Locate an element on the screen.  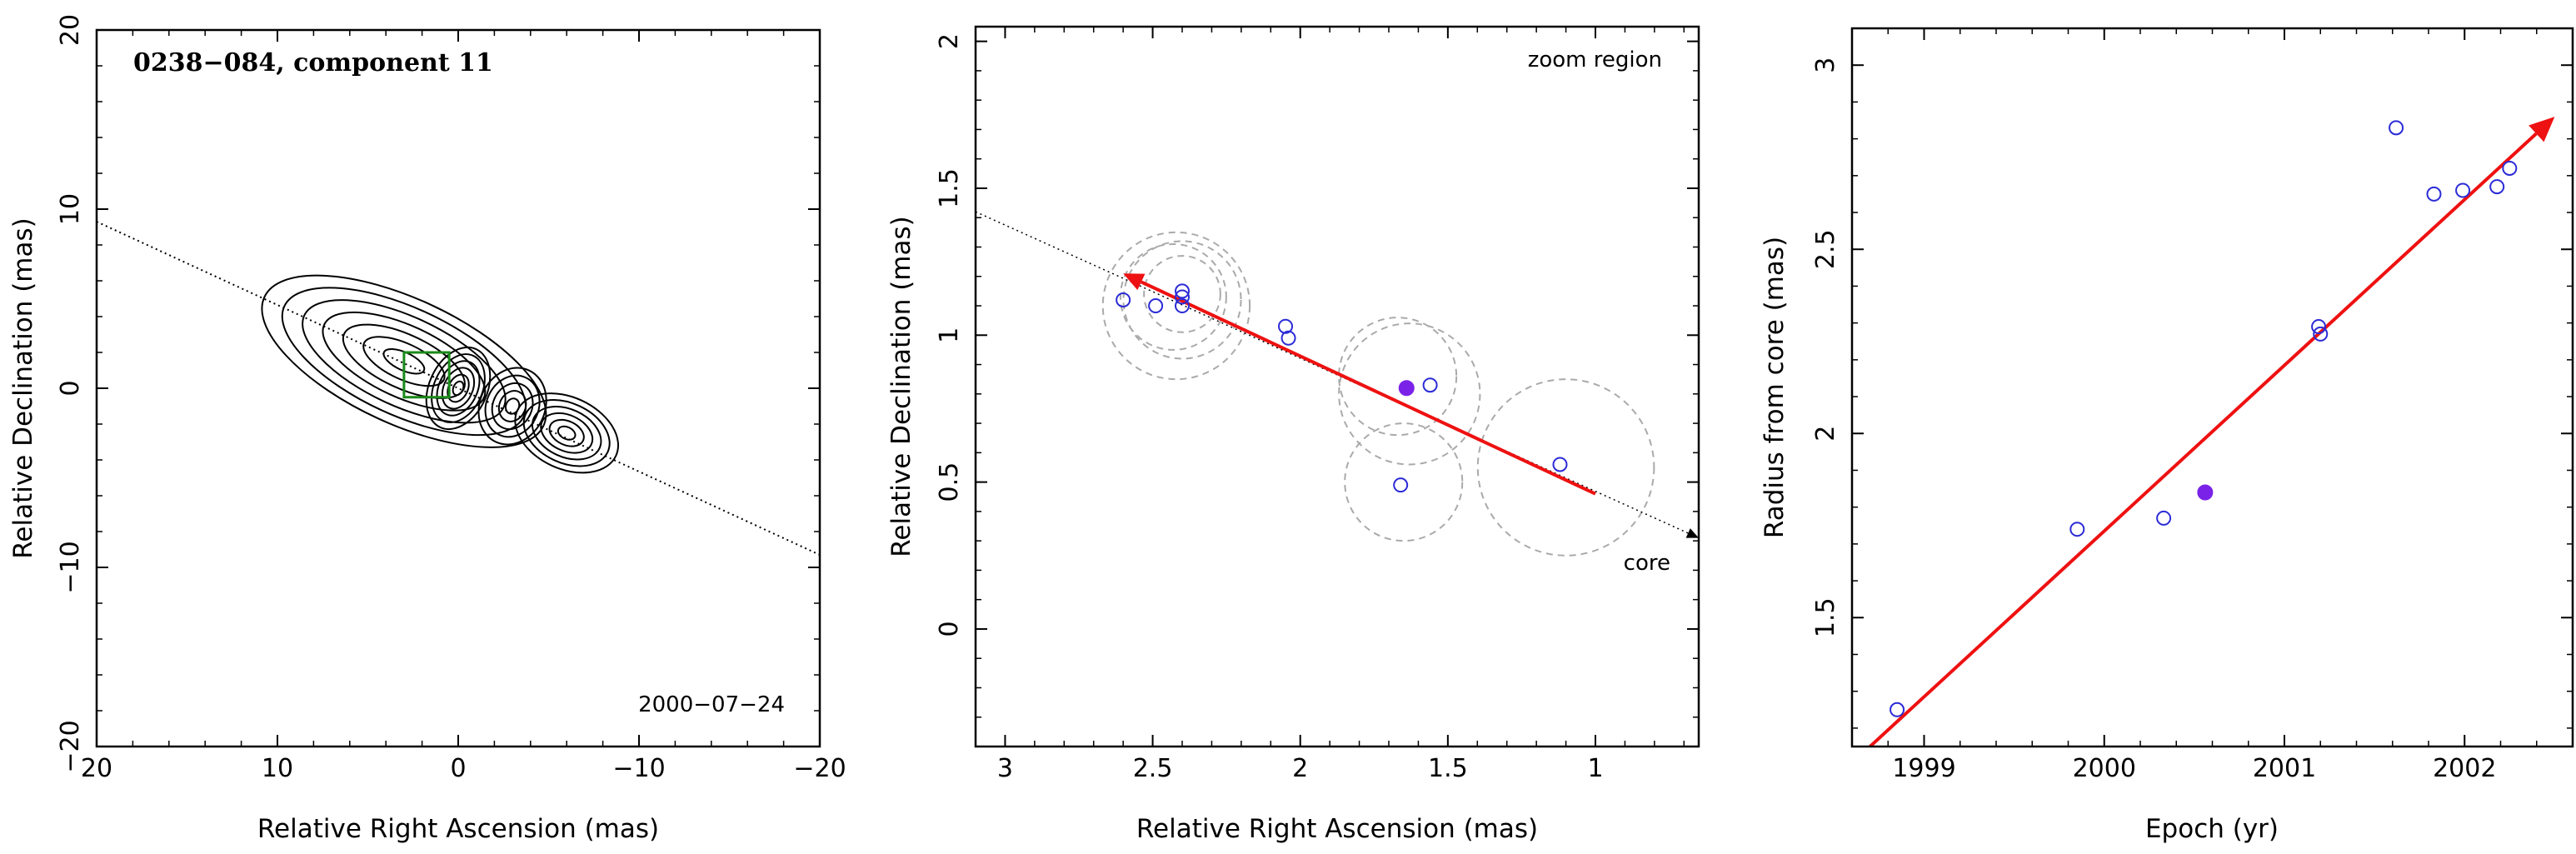
y-tick-label: 2.5 is located at coordinates (1825, 249).